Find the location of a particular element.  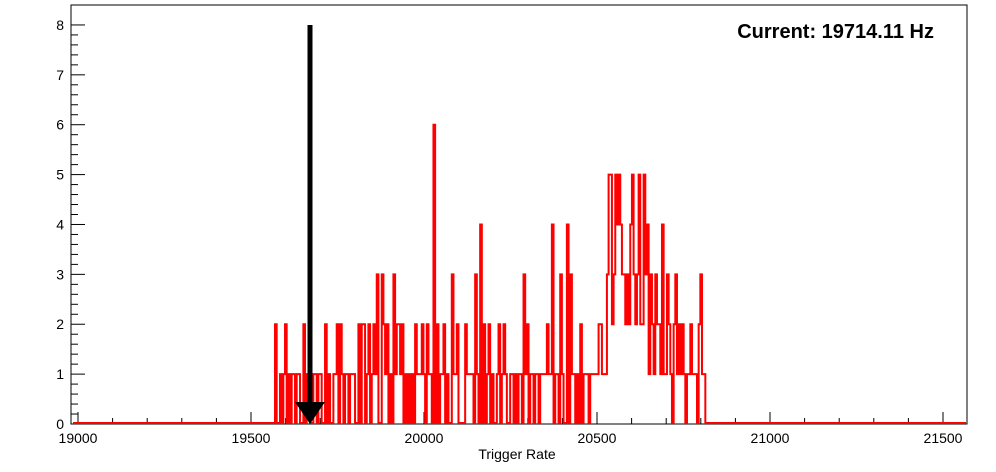

x-tick-label: 19000 is located at coordinates (78, 438).